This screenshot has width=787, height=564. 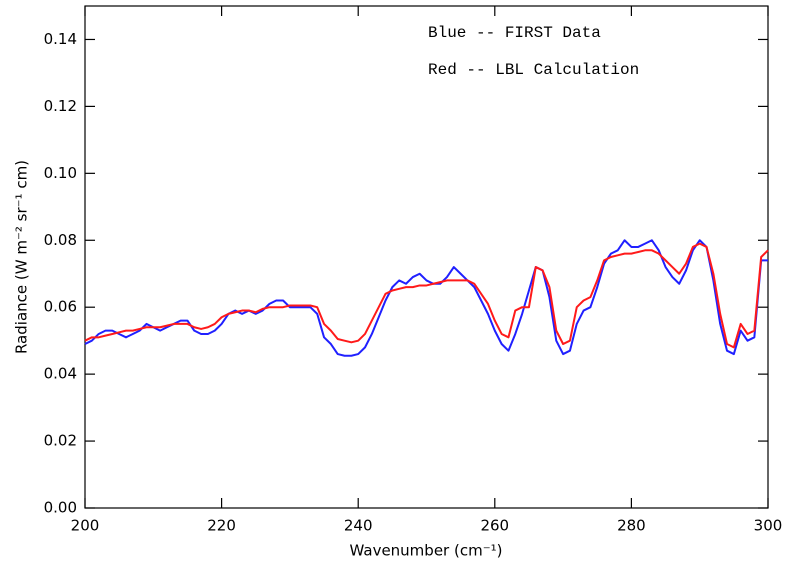 What do you see at coordinates (60, 508) in the screenshot?
I see `y-tick-label: 0.00` at bounding box center [60, 508].